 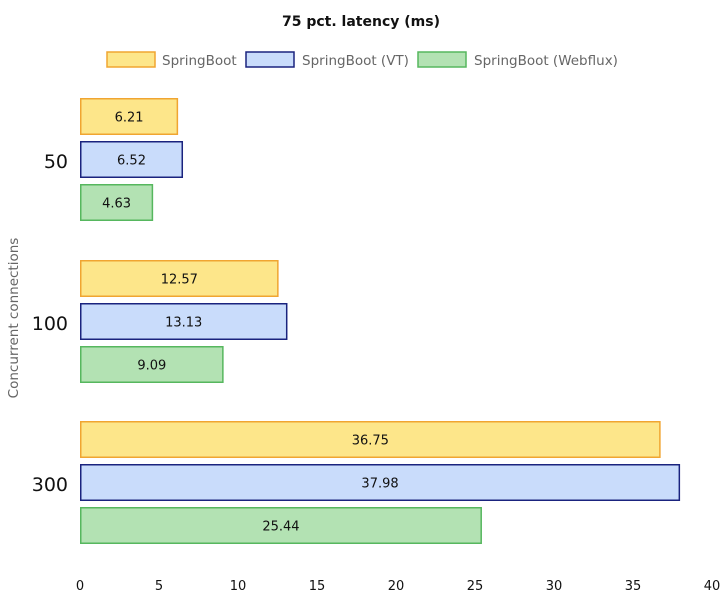 I want to click on chart-title: 75 pct. latency (ms), so click(x=361, y=22).